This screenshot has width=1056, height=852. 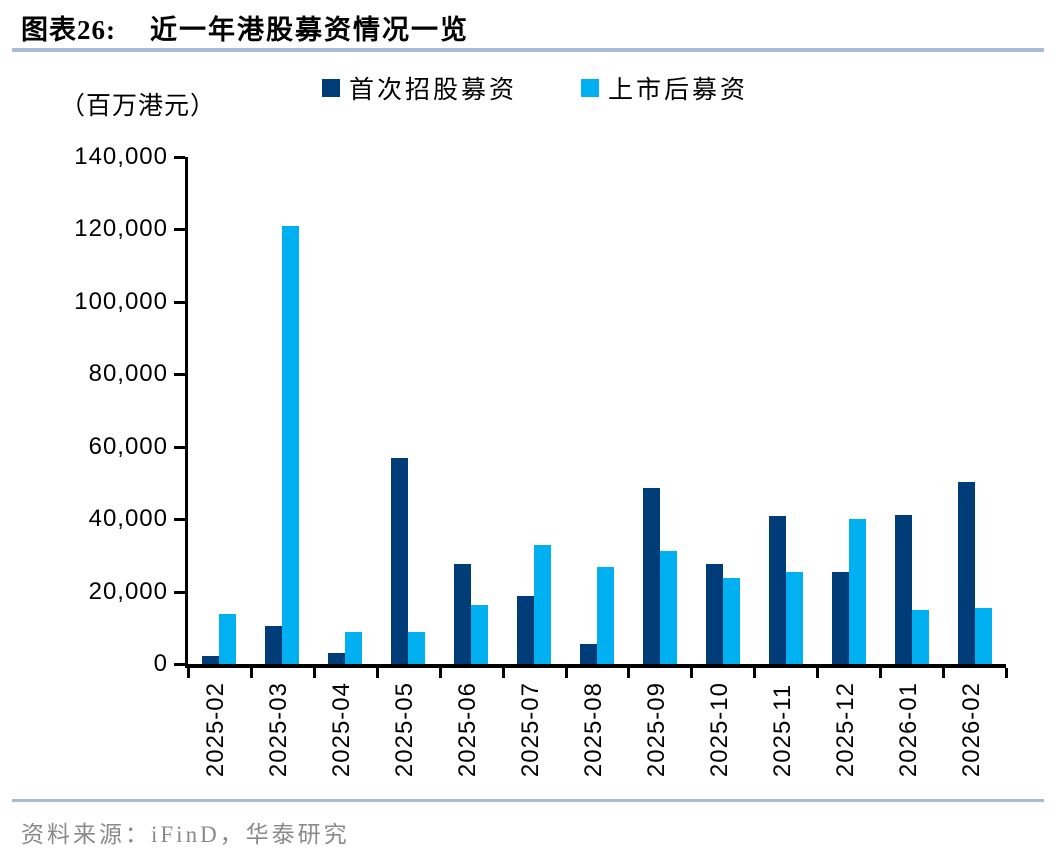 I want to click on x-tick-label: 2025-06, so click(x=468, y=730).